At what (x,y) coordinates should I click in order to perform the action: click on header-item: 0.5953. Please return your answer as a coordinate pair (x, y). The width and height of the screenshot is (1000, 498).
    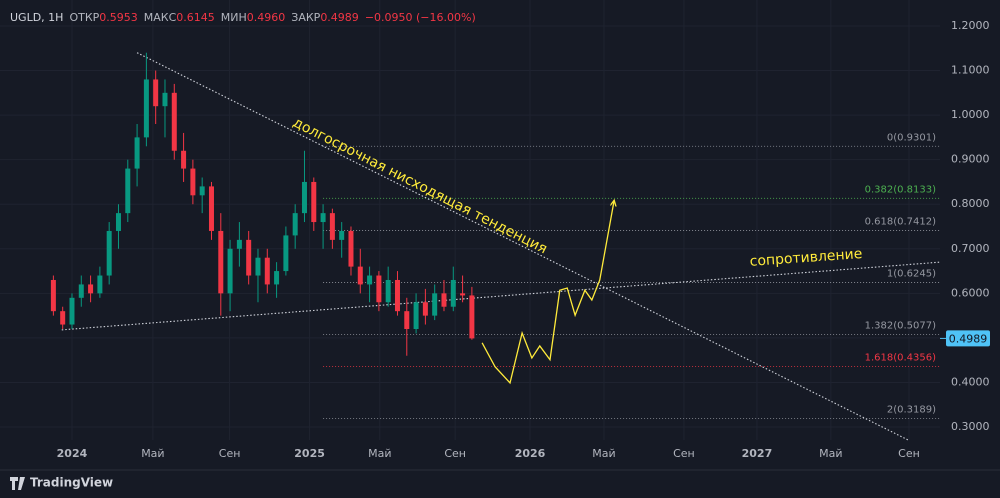
    Looking at the image, I should click on (118, 17).